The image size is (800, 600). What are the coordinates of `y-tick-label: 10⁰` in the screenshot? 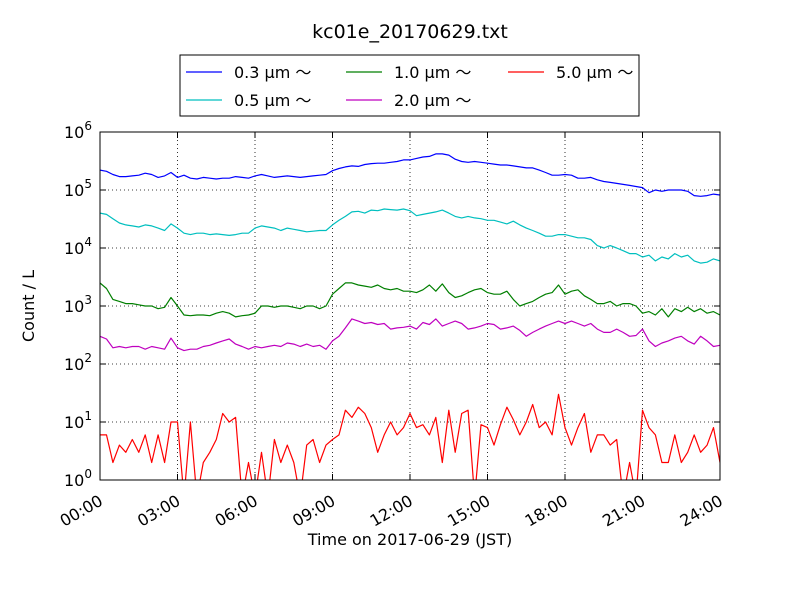 It's located at (78, 478).